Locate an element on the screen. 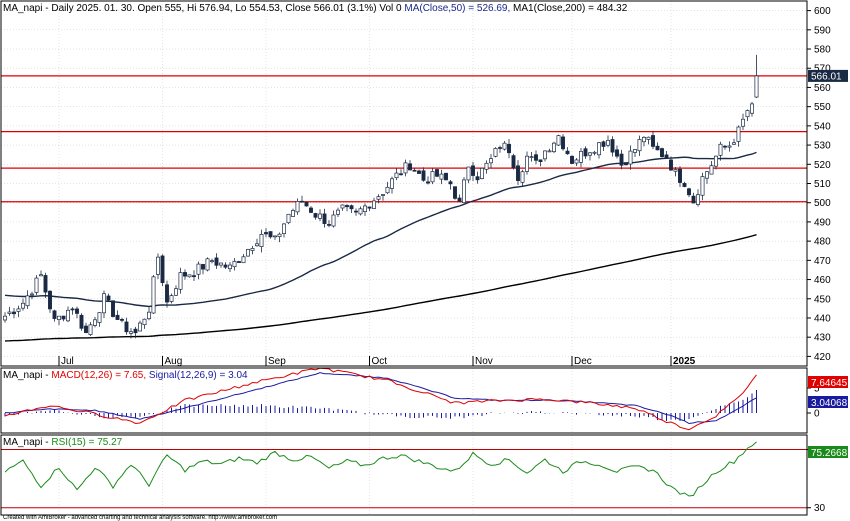 This screenshot has height=521, width=850. rsi-frame is located at coordinates (404, 475).